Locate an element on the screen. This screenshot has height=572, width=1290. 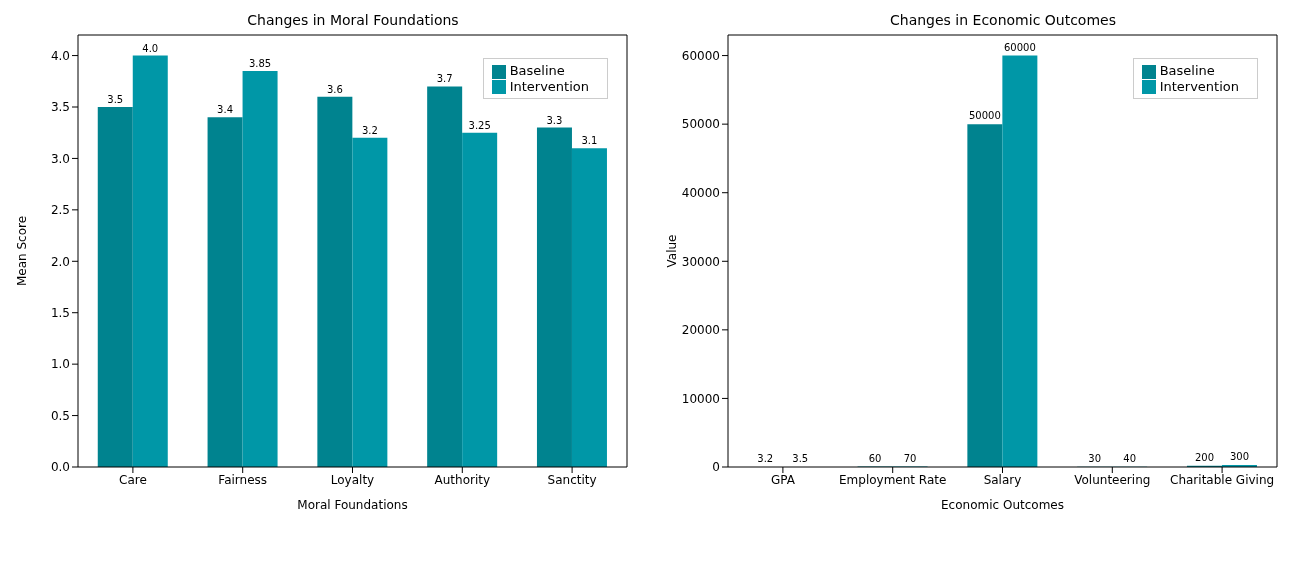
x-tick-label: Sanctity is located at coordinates (572, 479).